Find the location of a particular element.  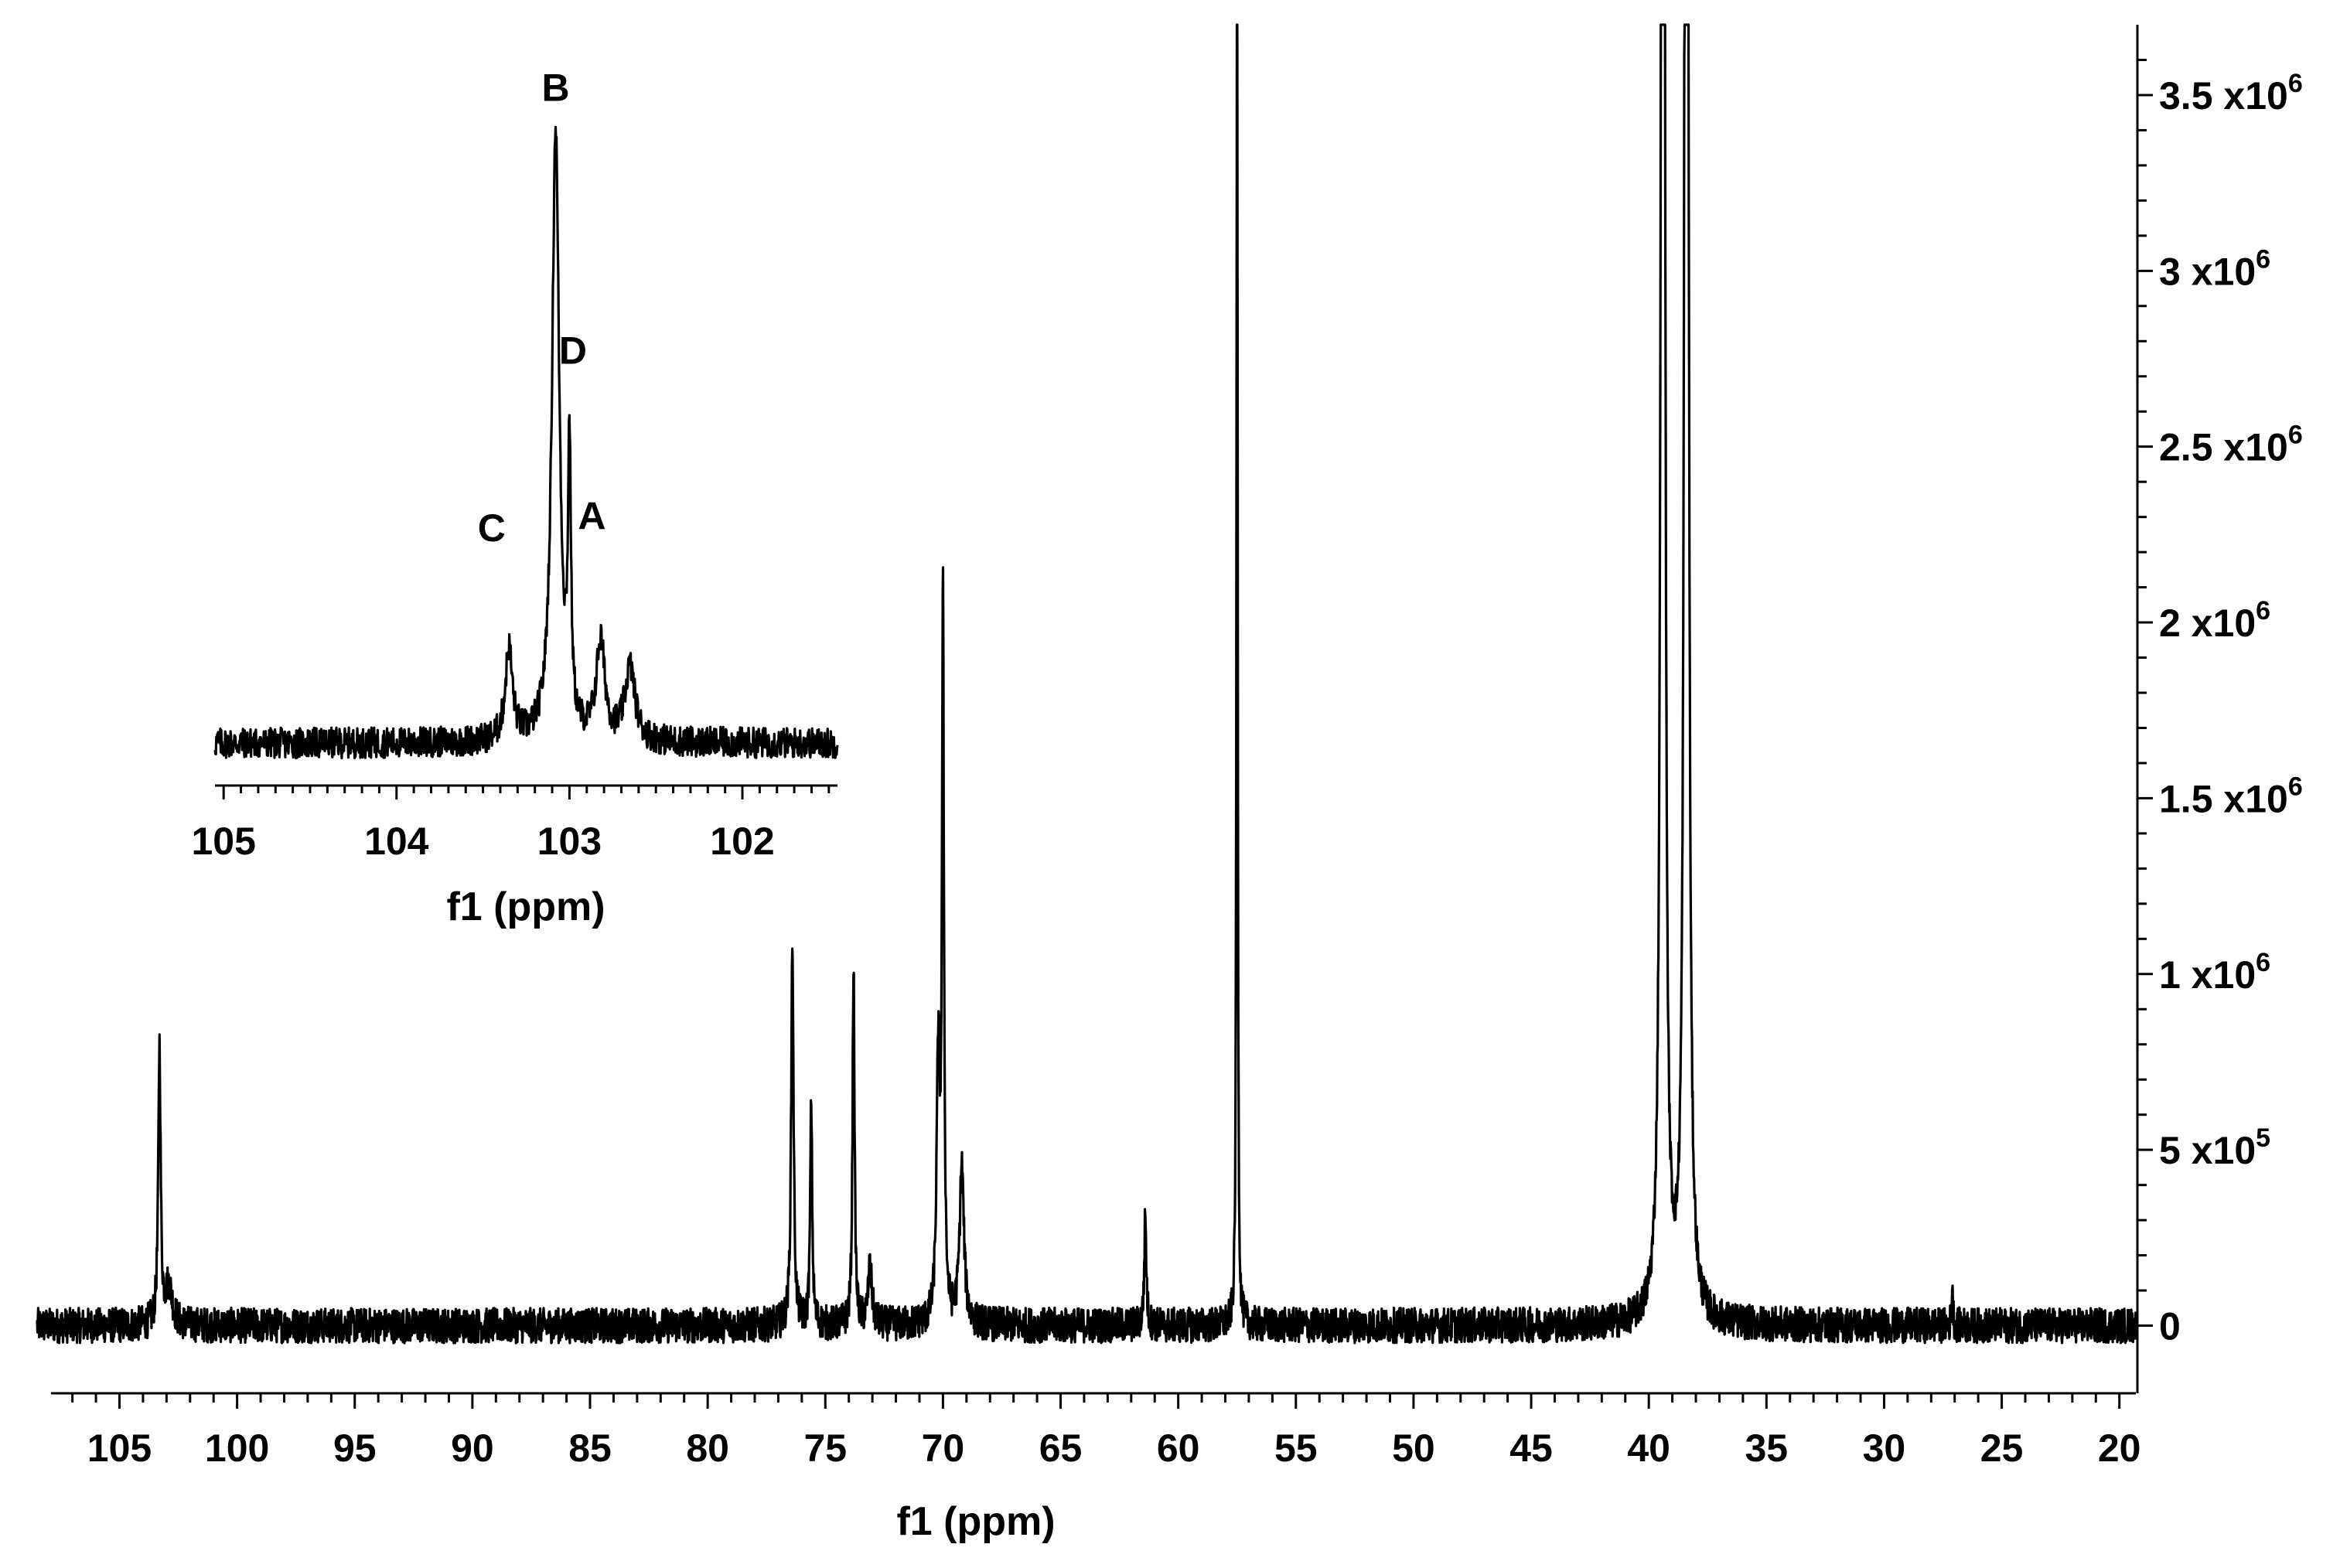

y-tick-label: 1 x10⁶ is located at coordinates (2214, 972).